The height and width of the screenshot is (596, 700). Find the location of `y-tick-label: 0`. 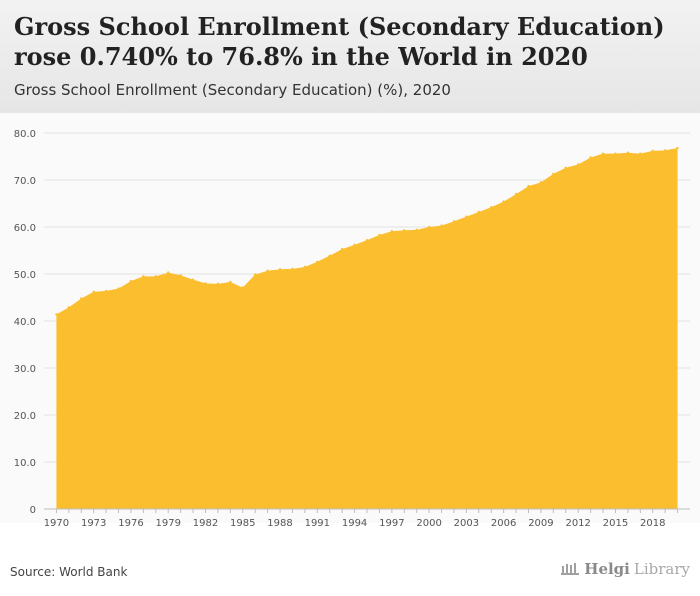

y-tick-label: 0 is located at coordinates (33, 510).